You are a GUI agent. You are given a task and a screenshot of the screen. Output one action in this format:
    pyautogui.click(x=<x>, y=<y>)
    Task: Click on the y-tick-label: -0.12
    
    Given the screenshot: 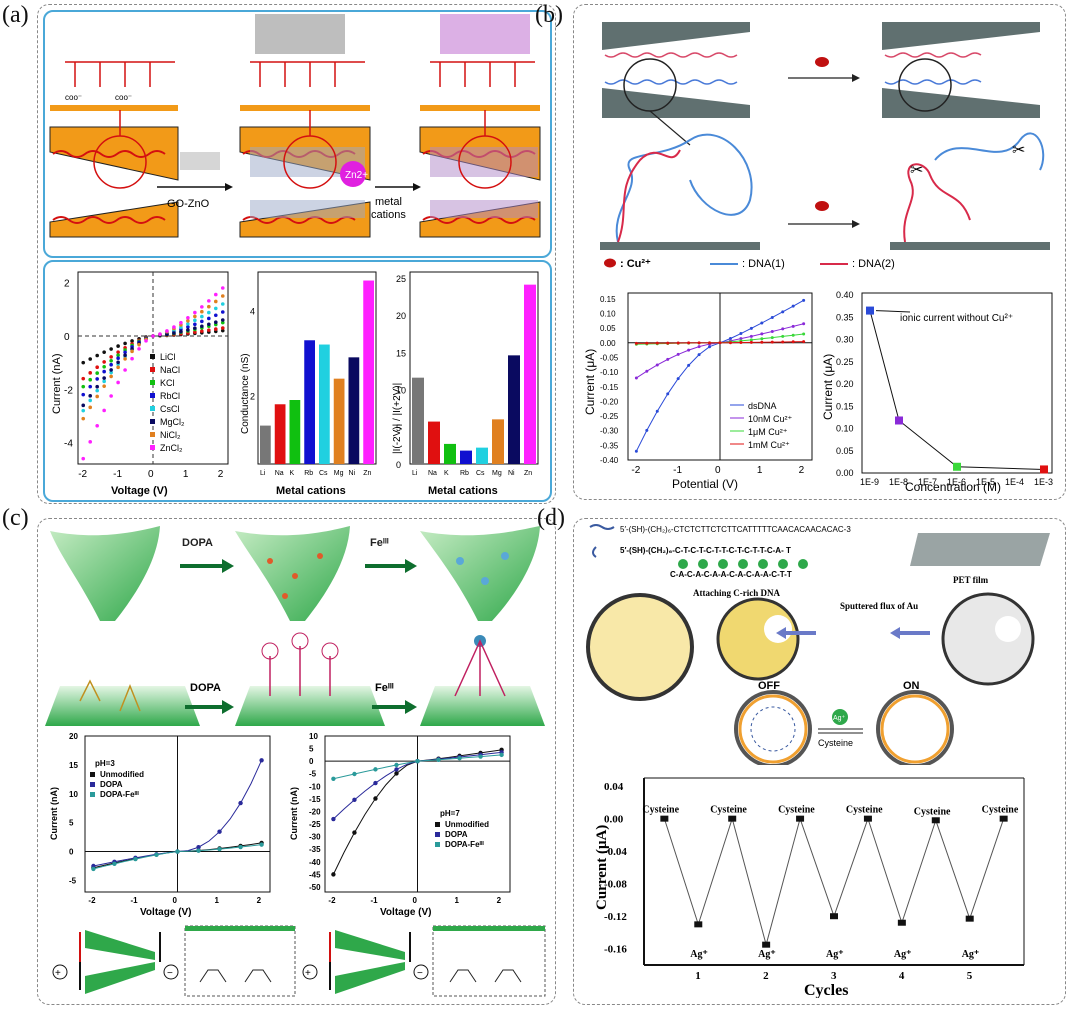 What is the action you would take?
    pyautogui.click(x=615, y=917)
    